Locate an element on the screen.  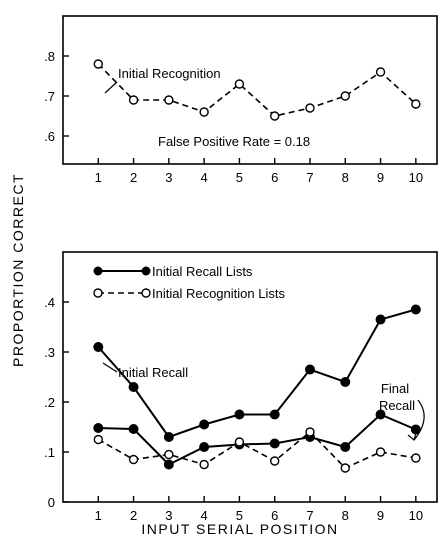
initial-recognition-pointer is located at coordinates (111, 87).